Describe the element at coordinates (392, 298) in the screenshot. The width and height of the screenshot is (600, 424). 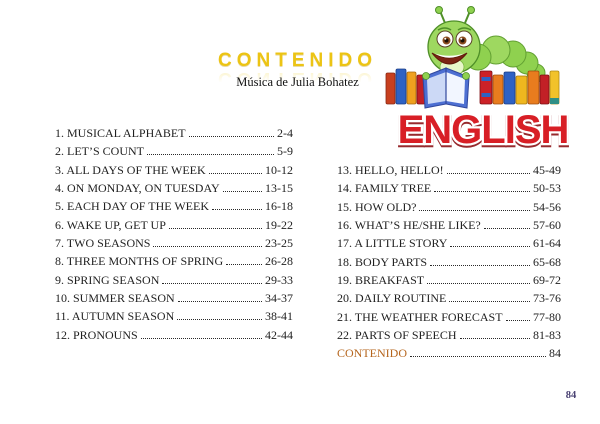
I see `toc-entry-label: 20. DAILY ROUTINE` at that location.